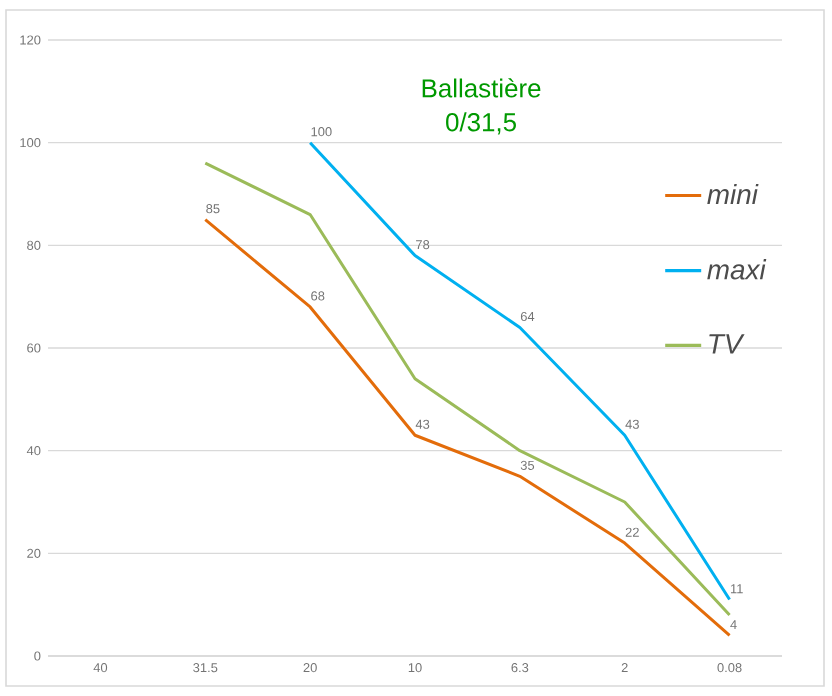 Image resolution: width=832 pixels, height=696 pixels. I want to click on legend-label: TV, so click(727, 344).